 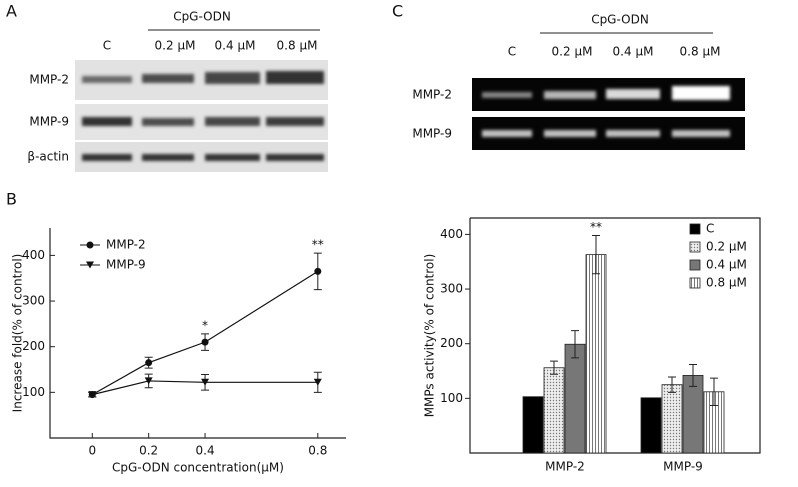 I want to click on legend-label: MMP-9, so click(x=126, y=265).